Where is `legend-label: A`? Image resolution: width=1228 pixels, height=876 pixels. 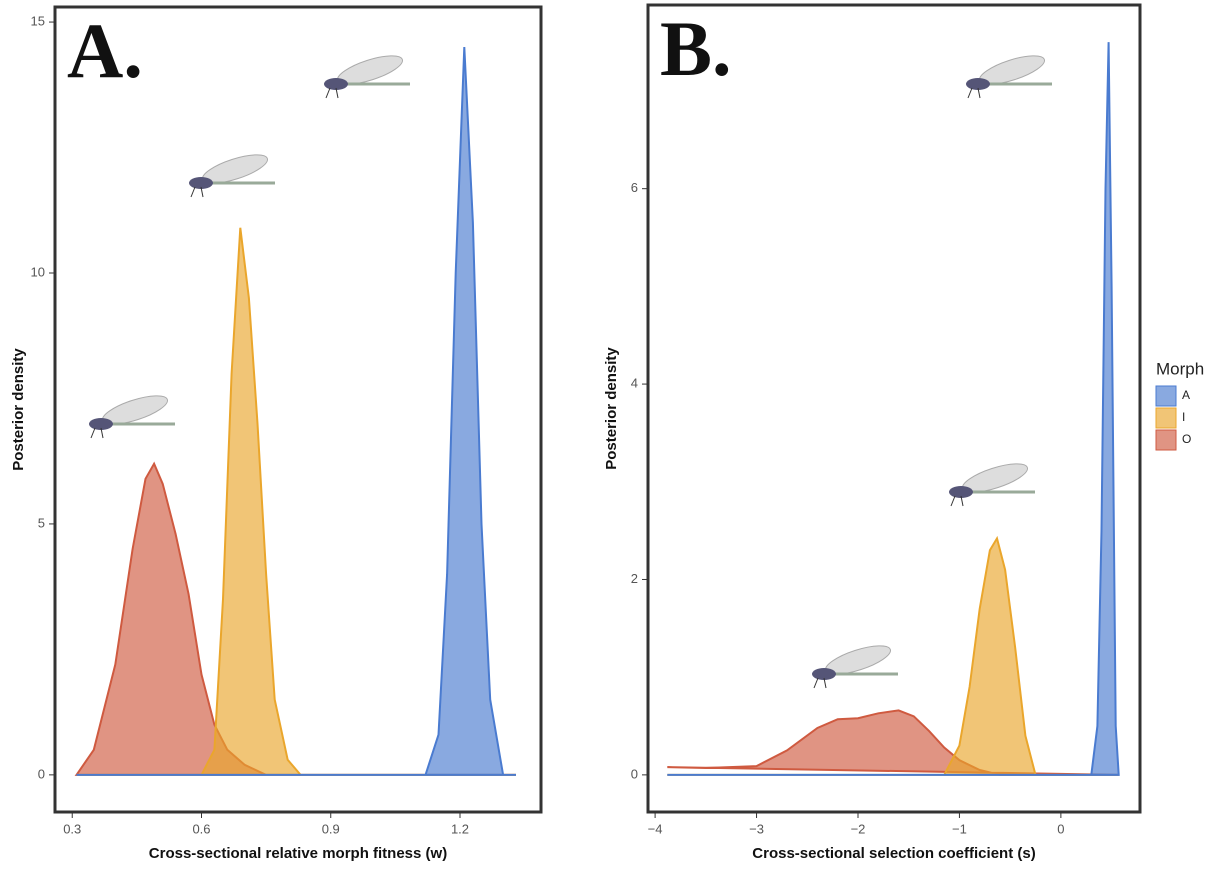
legend-label: A is located at coordinates (1186, 395).